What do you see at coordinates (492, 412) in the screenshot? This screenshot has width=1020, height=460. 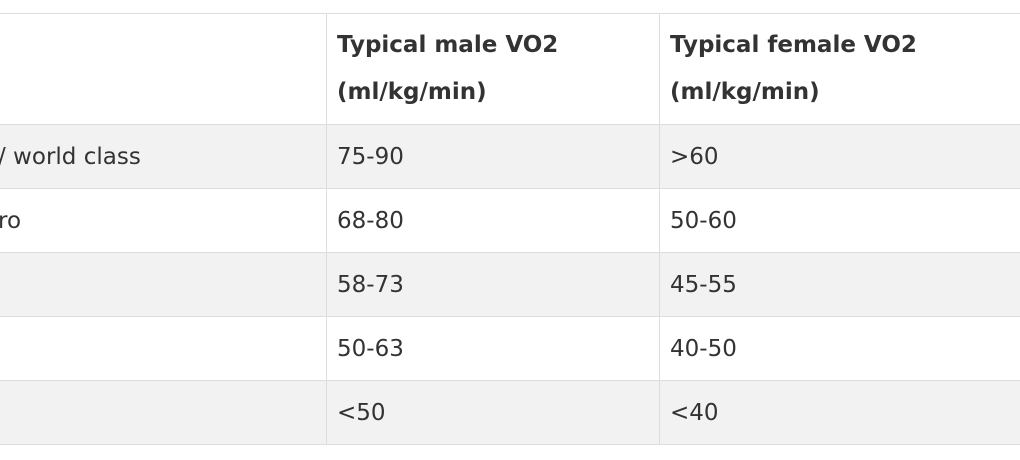 I see `table-cell: <50` at bounding box center [492, 412].